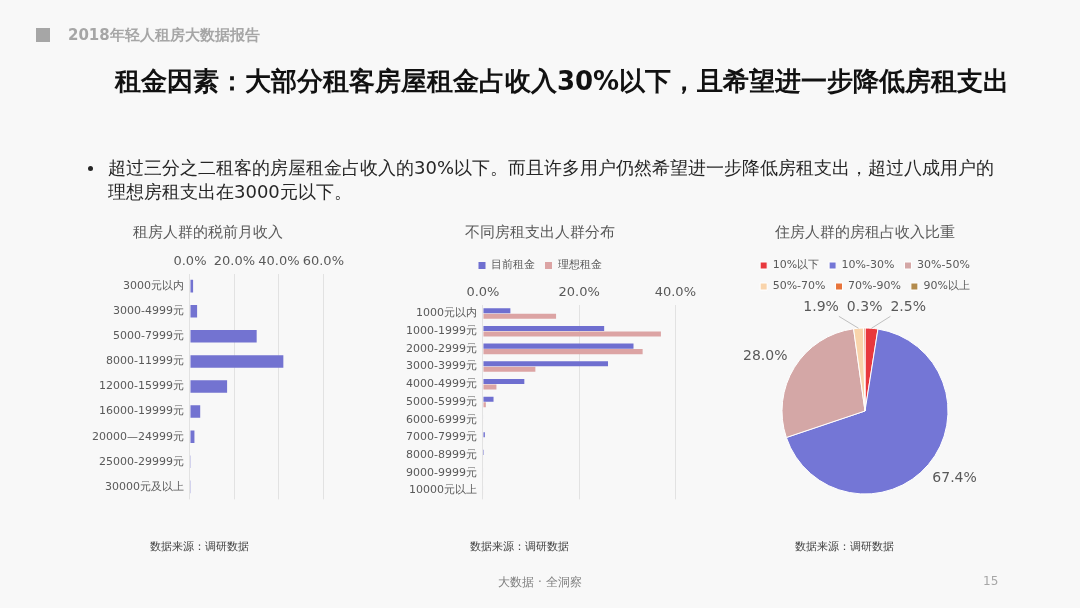 The width and height of the screenshot is (1080, 608). I want to click on y-tick-label: 9000-9999元, so click(441, 472).